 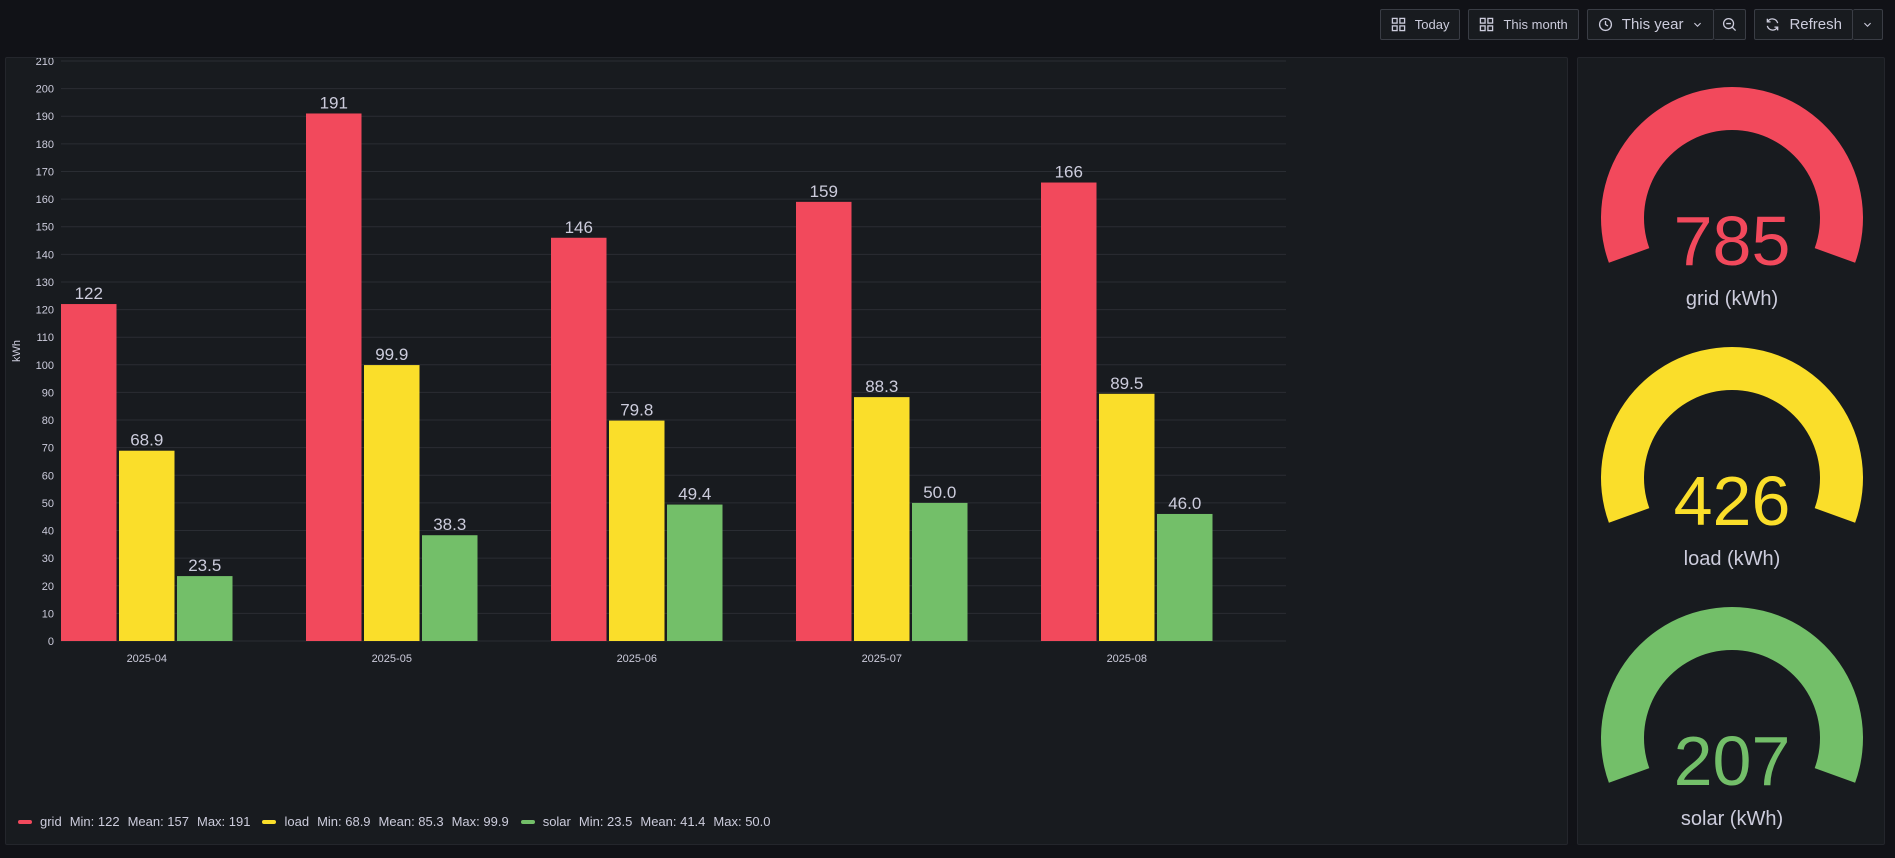 I want to click on data-label: 166, so click(x=1069, y=172).